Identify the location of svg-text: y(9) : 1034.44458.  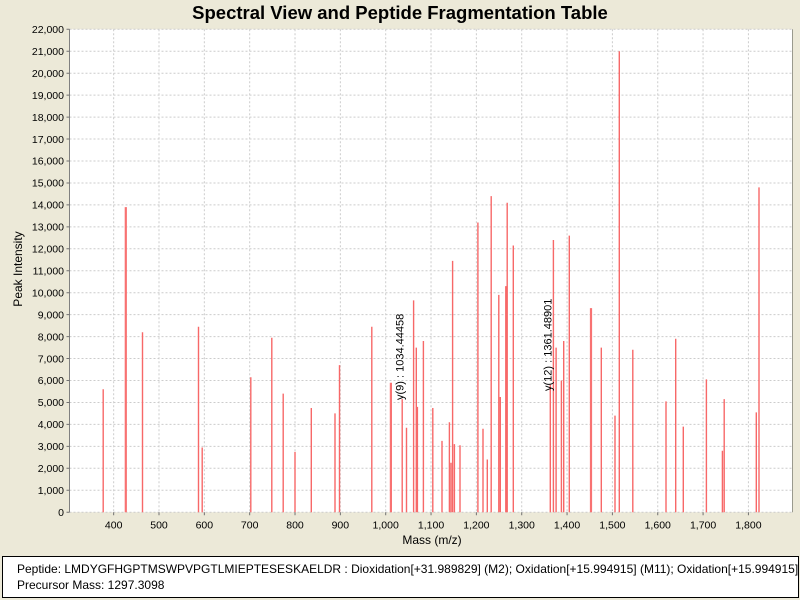
(401, 357).